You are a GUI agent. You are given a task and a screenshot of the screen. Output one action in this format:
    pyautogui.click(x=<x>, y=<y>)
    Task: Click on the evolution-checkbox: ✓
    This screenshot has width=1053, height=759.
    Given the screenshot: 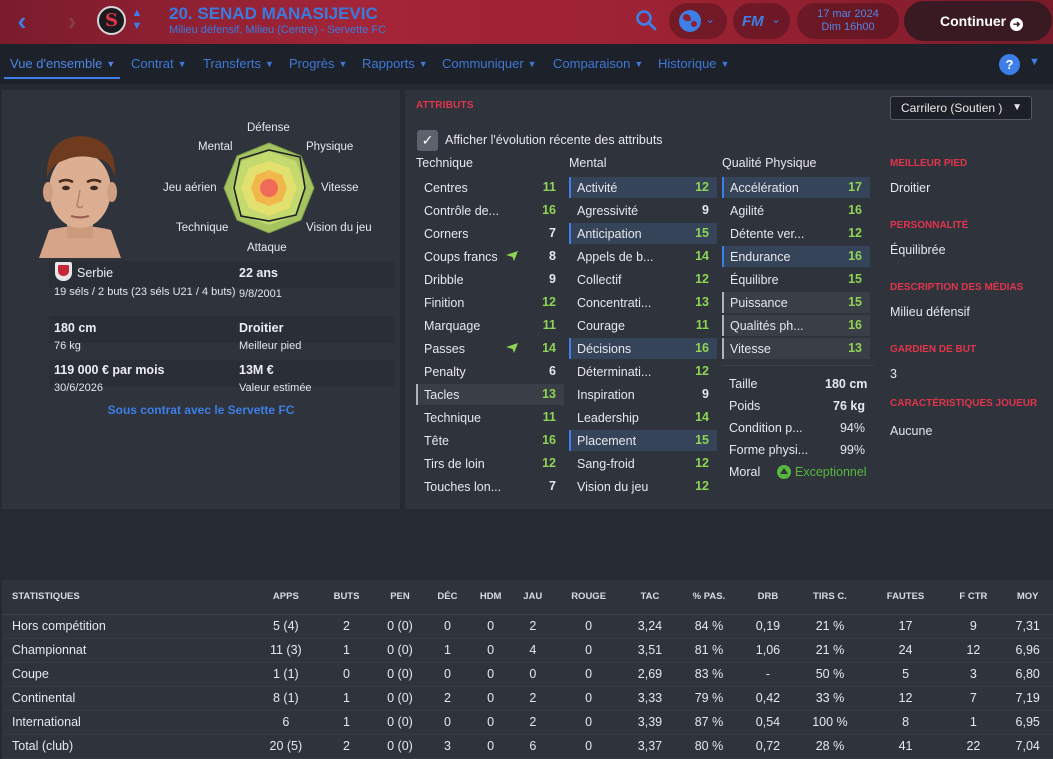 What is the action you would take?
    pyautogui.click(x=427, y=140)
    